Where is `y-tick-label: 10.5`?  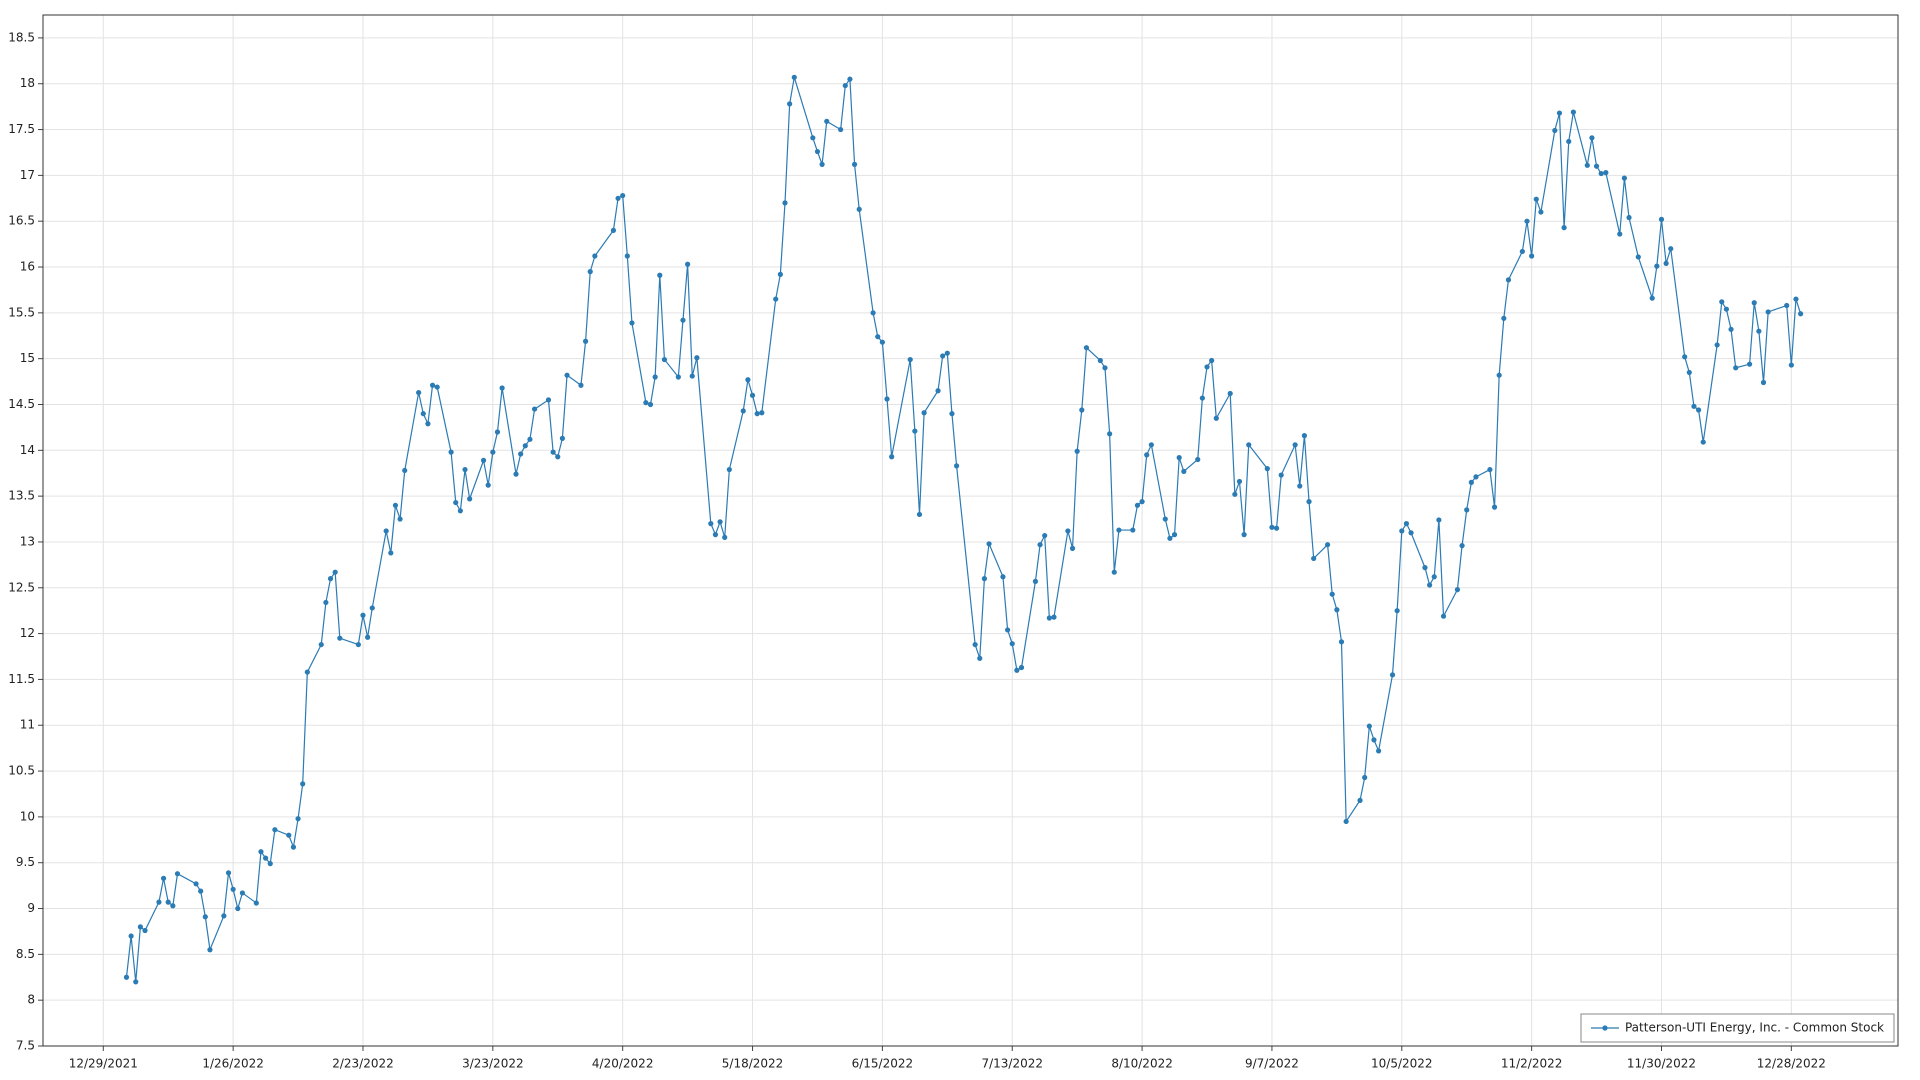 y-tick-label: 10.5 is located at coordinates (21, 771).